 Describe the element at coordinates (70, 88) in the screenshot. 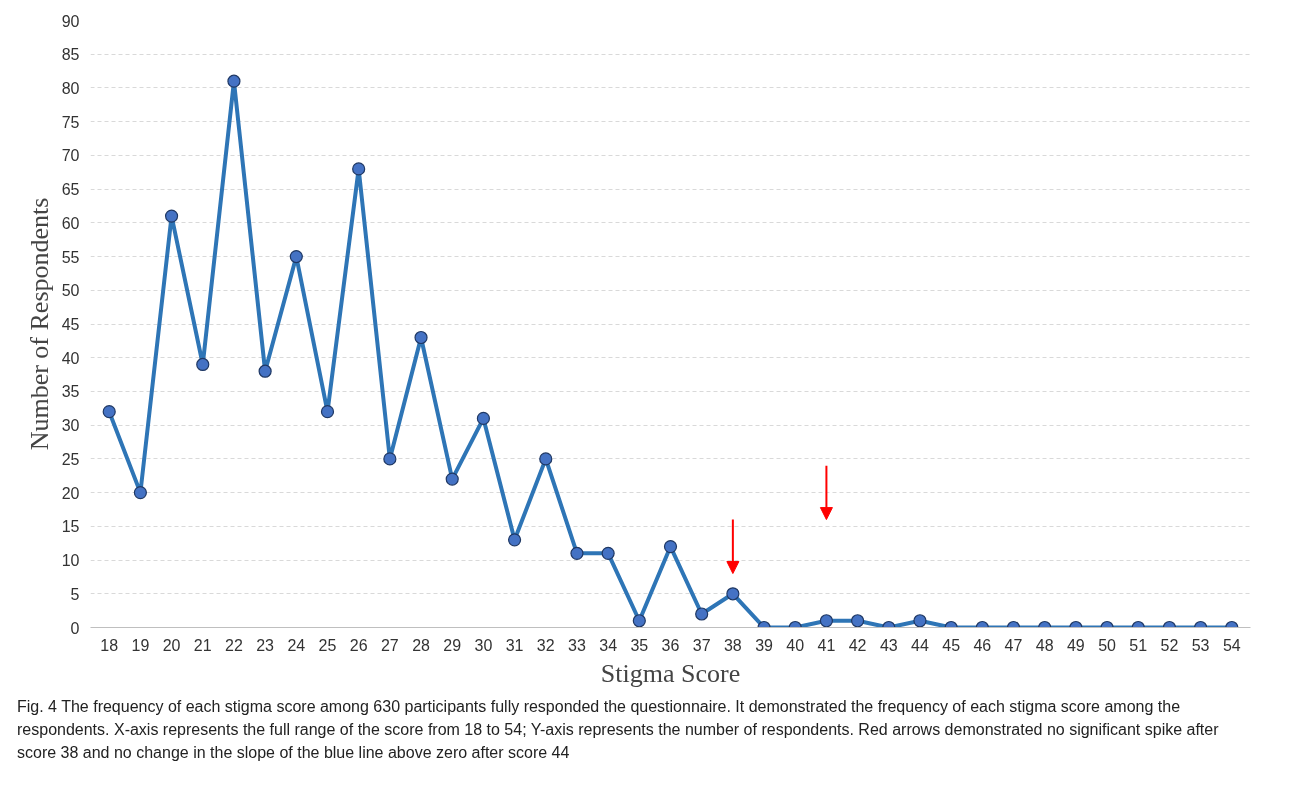

I see `y-tick-label: 80` at that location.